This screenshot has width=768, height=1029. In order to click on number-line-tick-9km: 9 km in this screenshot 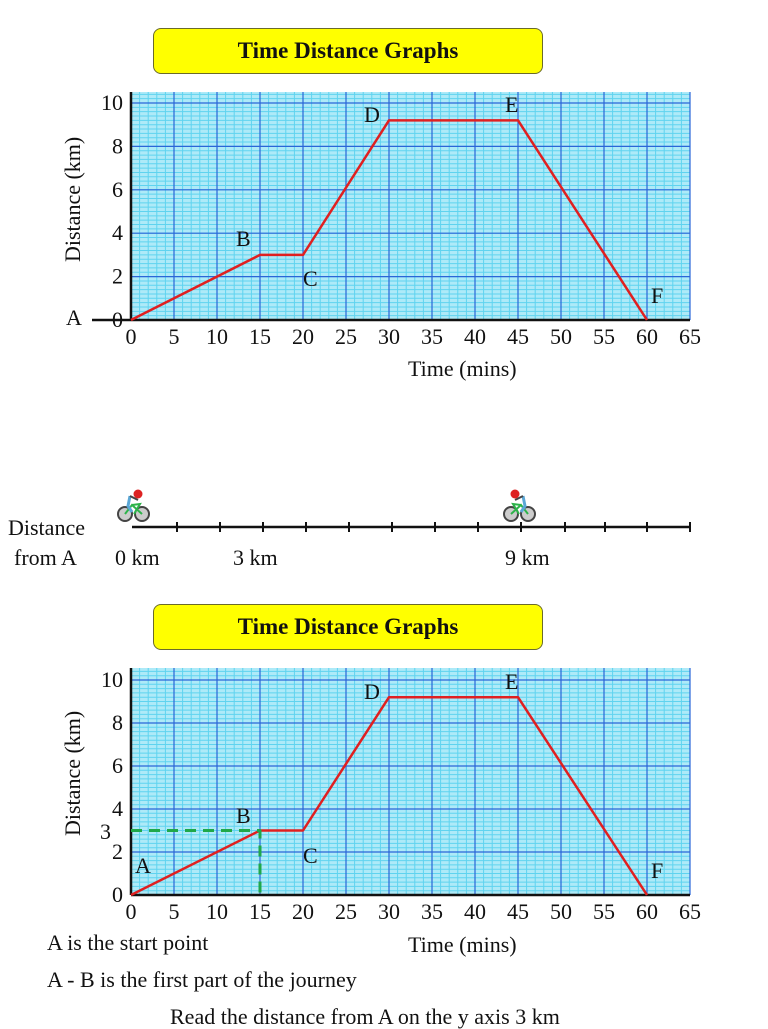, I will do `click(527, 557)`.